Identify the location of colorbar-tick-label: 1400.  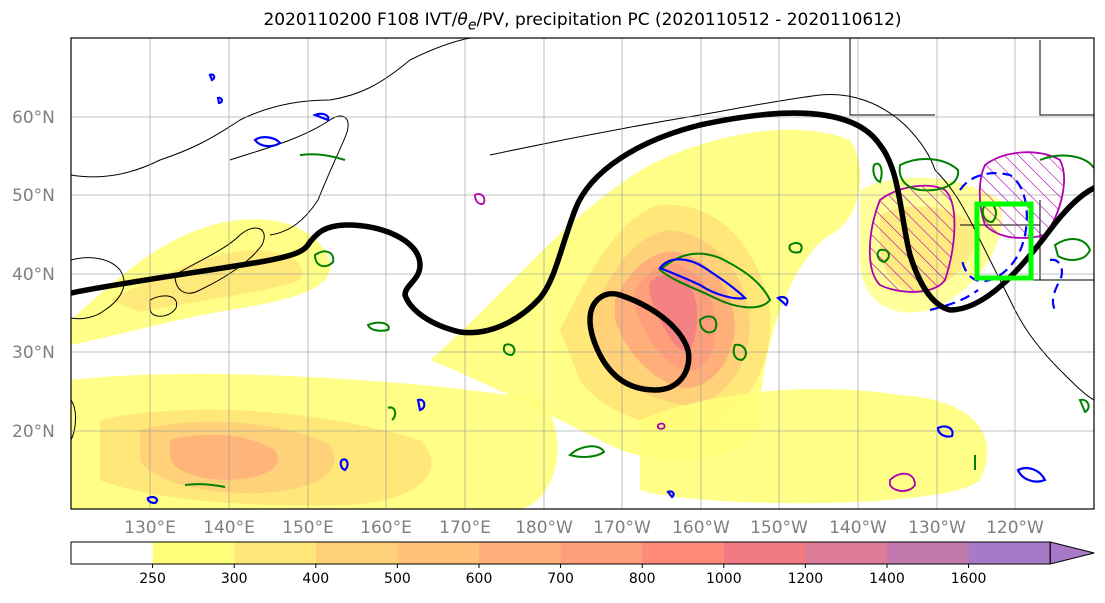
(887, 579).